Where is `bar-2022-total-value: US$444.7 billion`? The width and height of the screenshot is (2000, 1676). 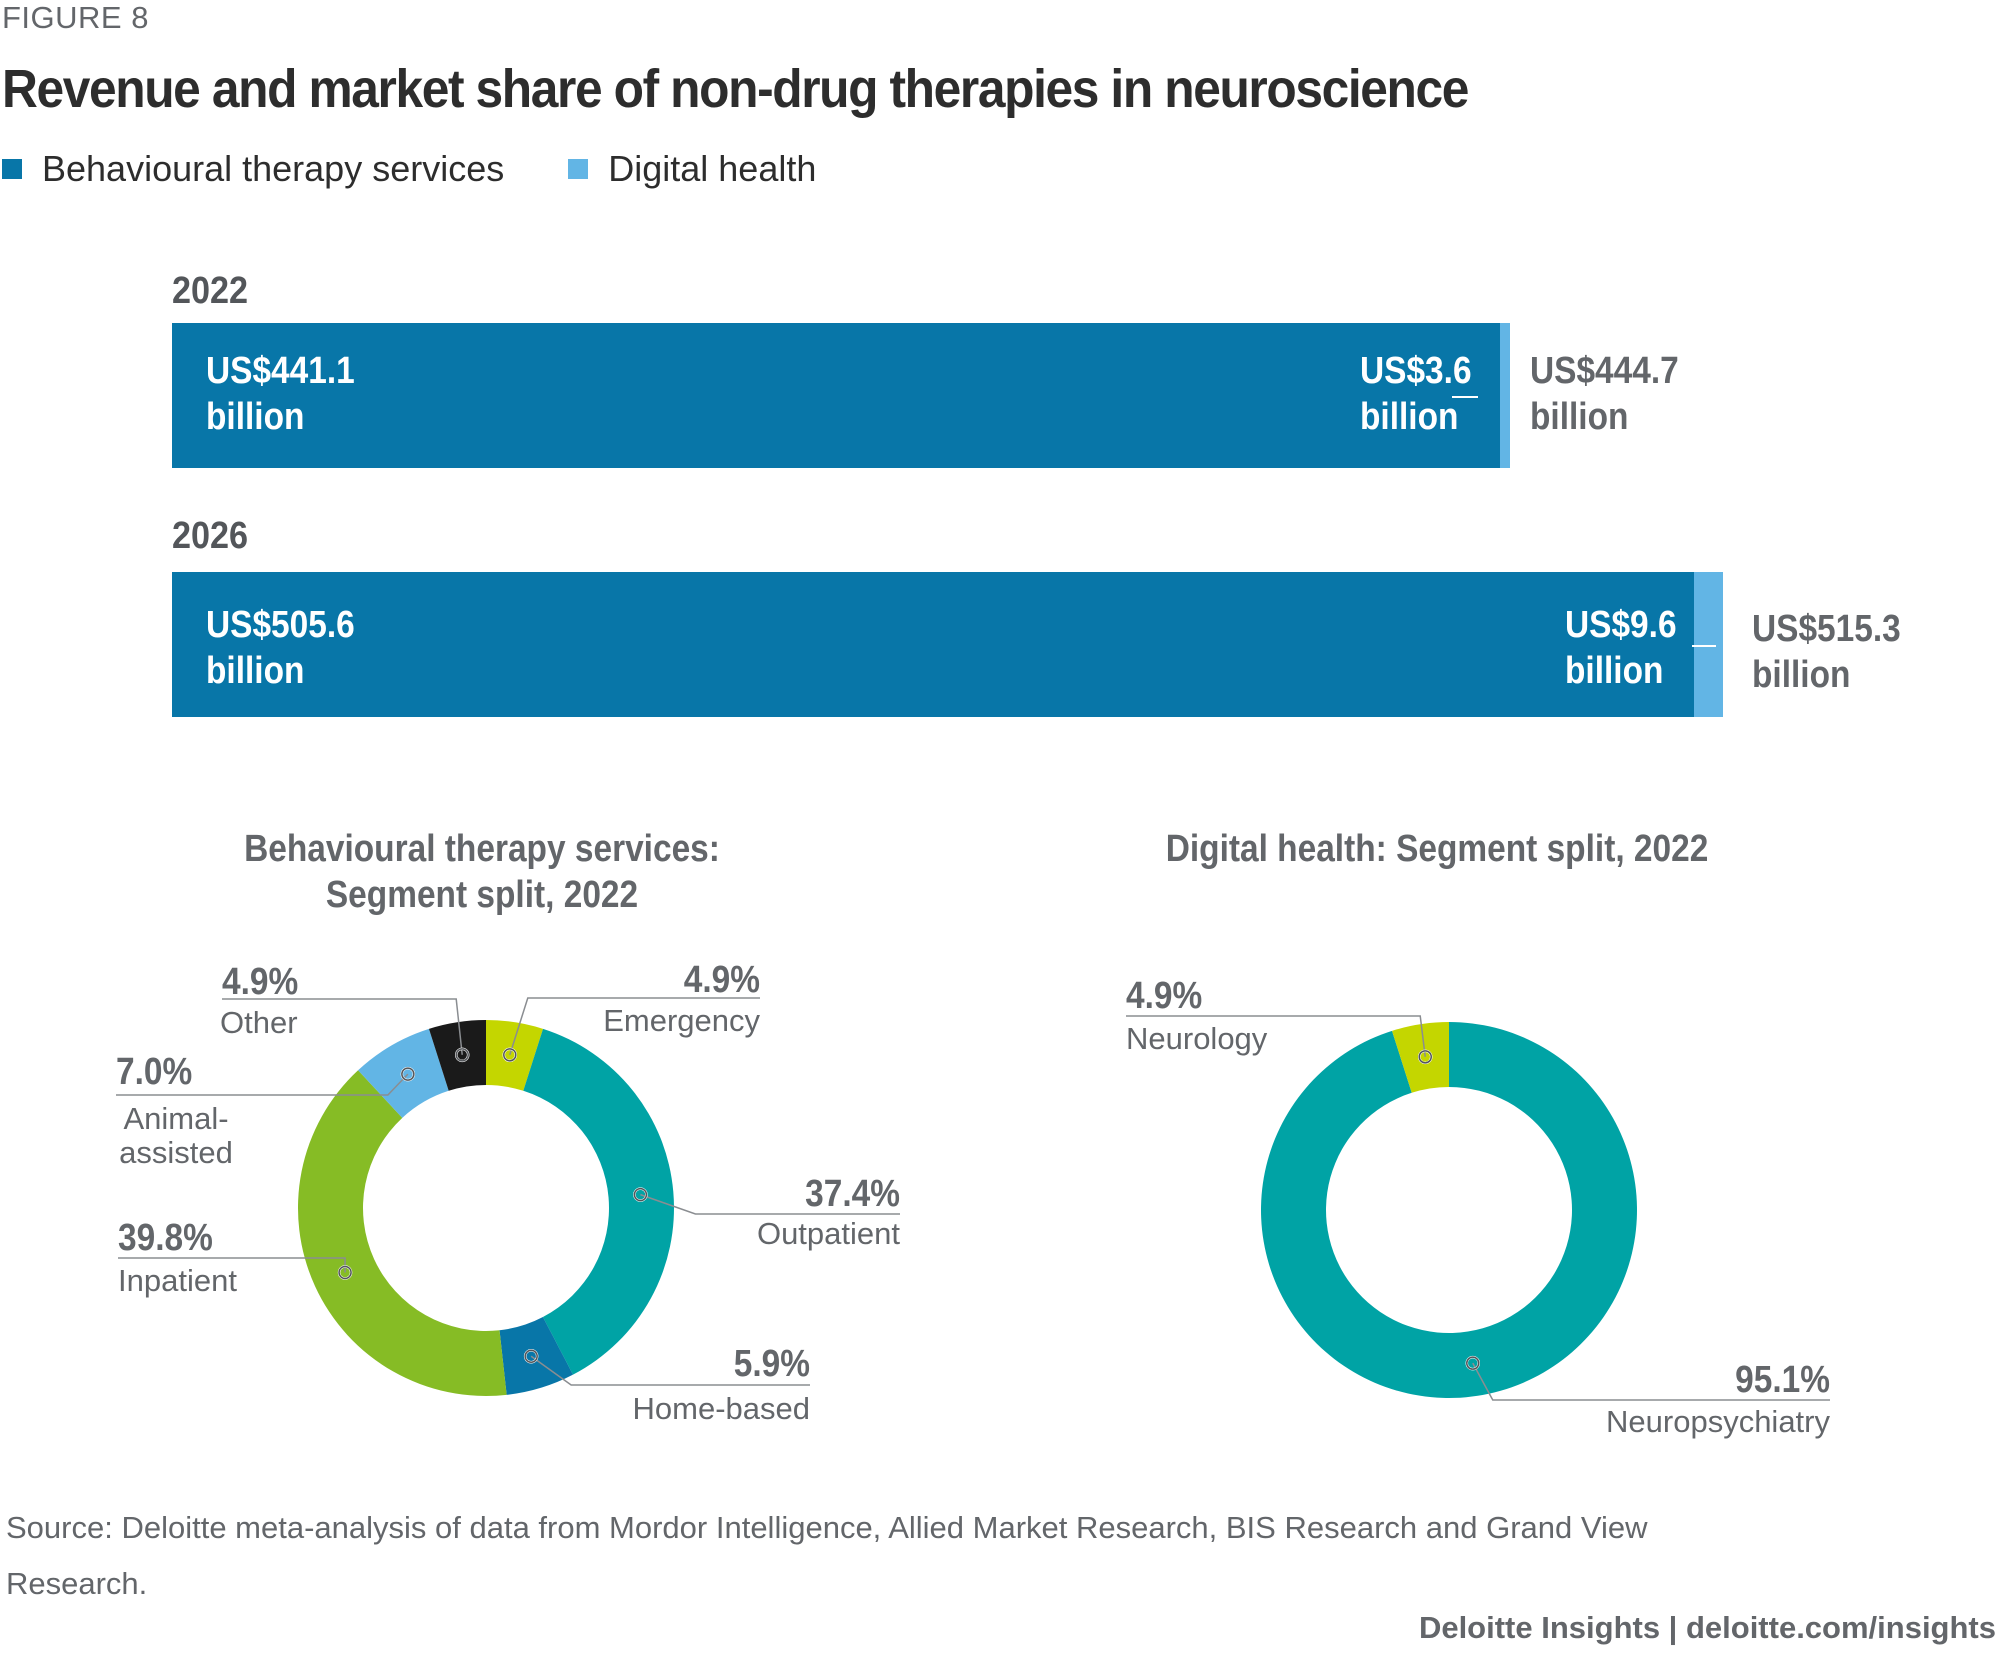
bar-2022-total-value: US$444.7 billion is located at coordinates (1604, 394).